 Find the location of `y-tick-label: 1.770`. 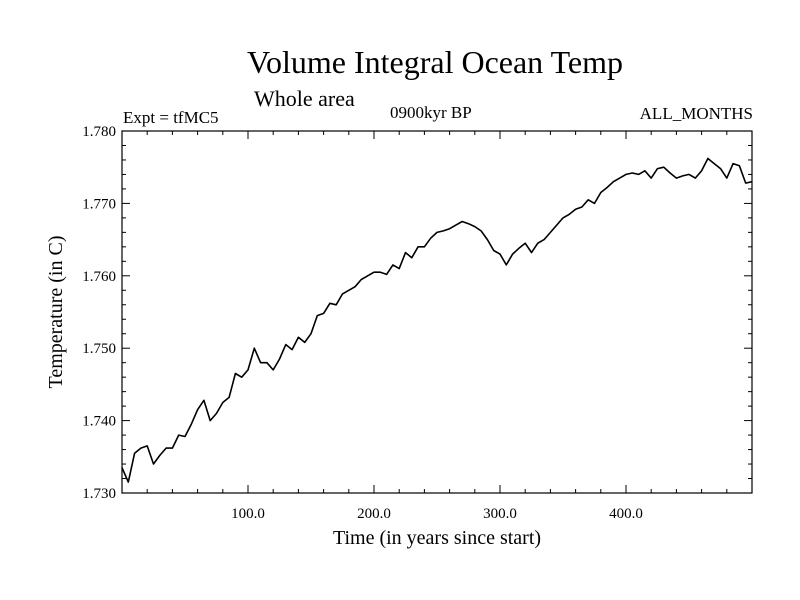

y-tick-label: 1.770 is located at coordinates (99, 204).